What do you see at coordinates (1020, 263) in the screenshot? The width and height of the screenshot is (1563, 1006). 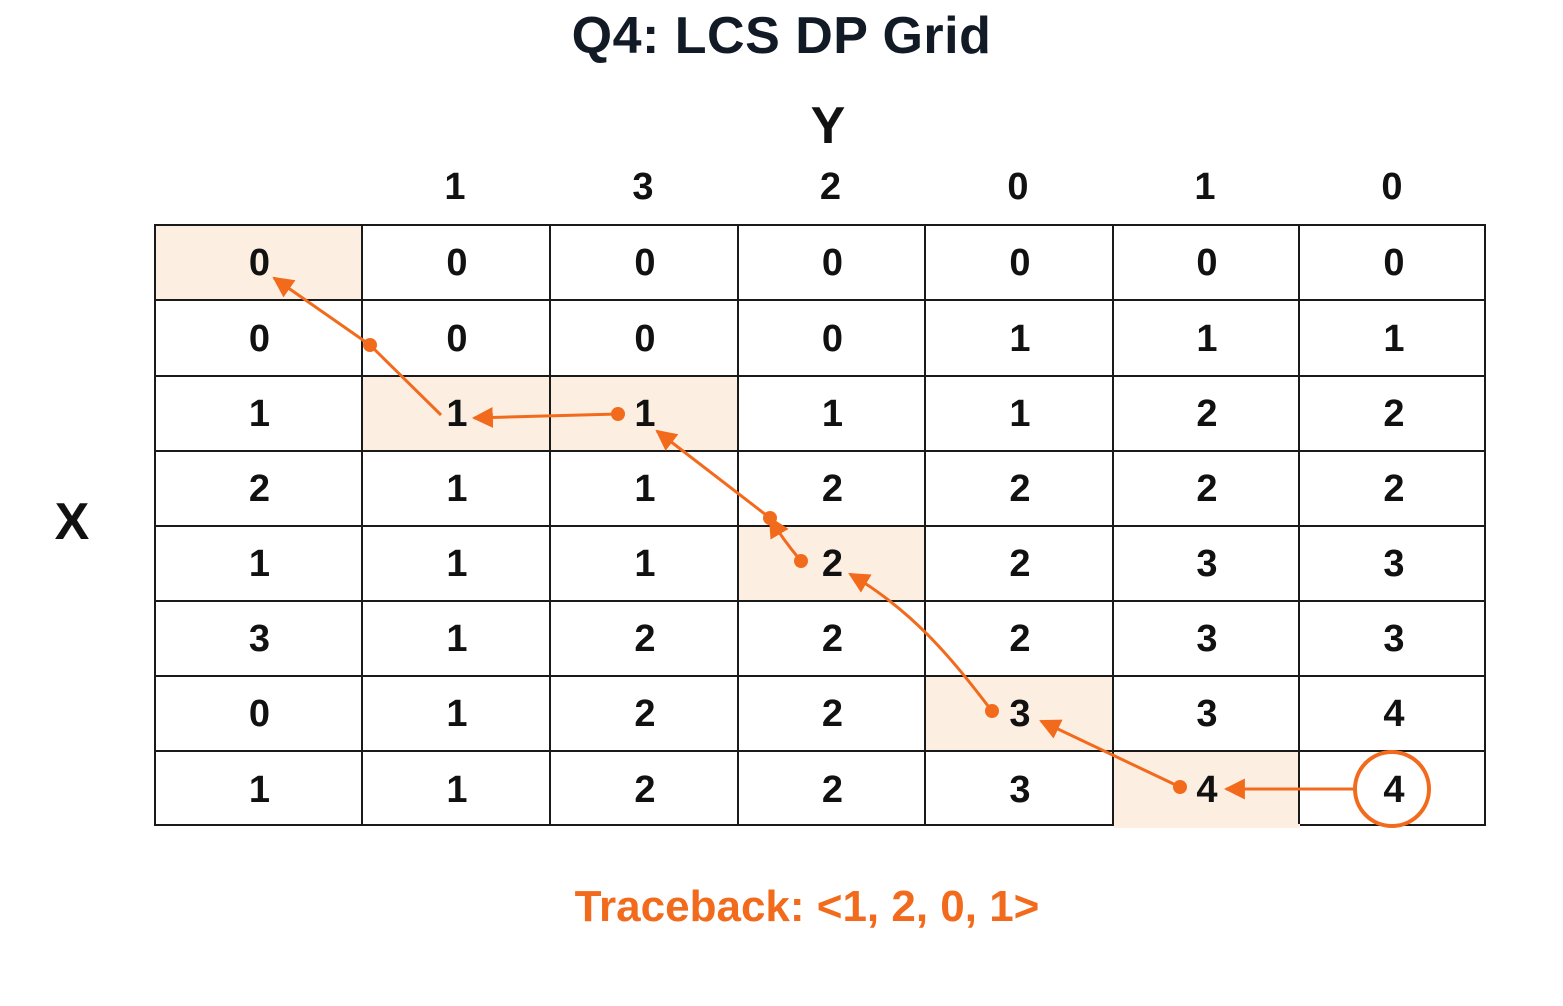 I see `grid-cell-r0-c4: 0` at bounding box center [1020, 263].